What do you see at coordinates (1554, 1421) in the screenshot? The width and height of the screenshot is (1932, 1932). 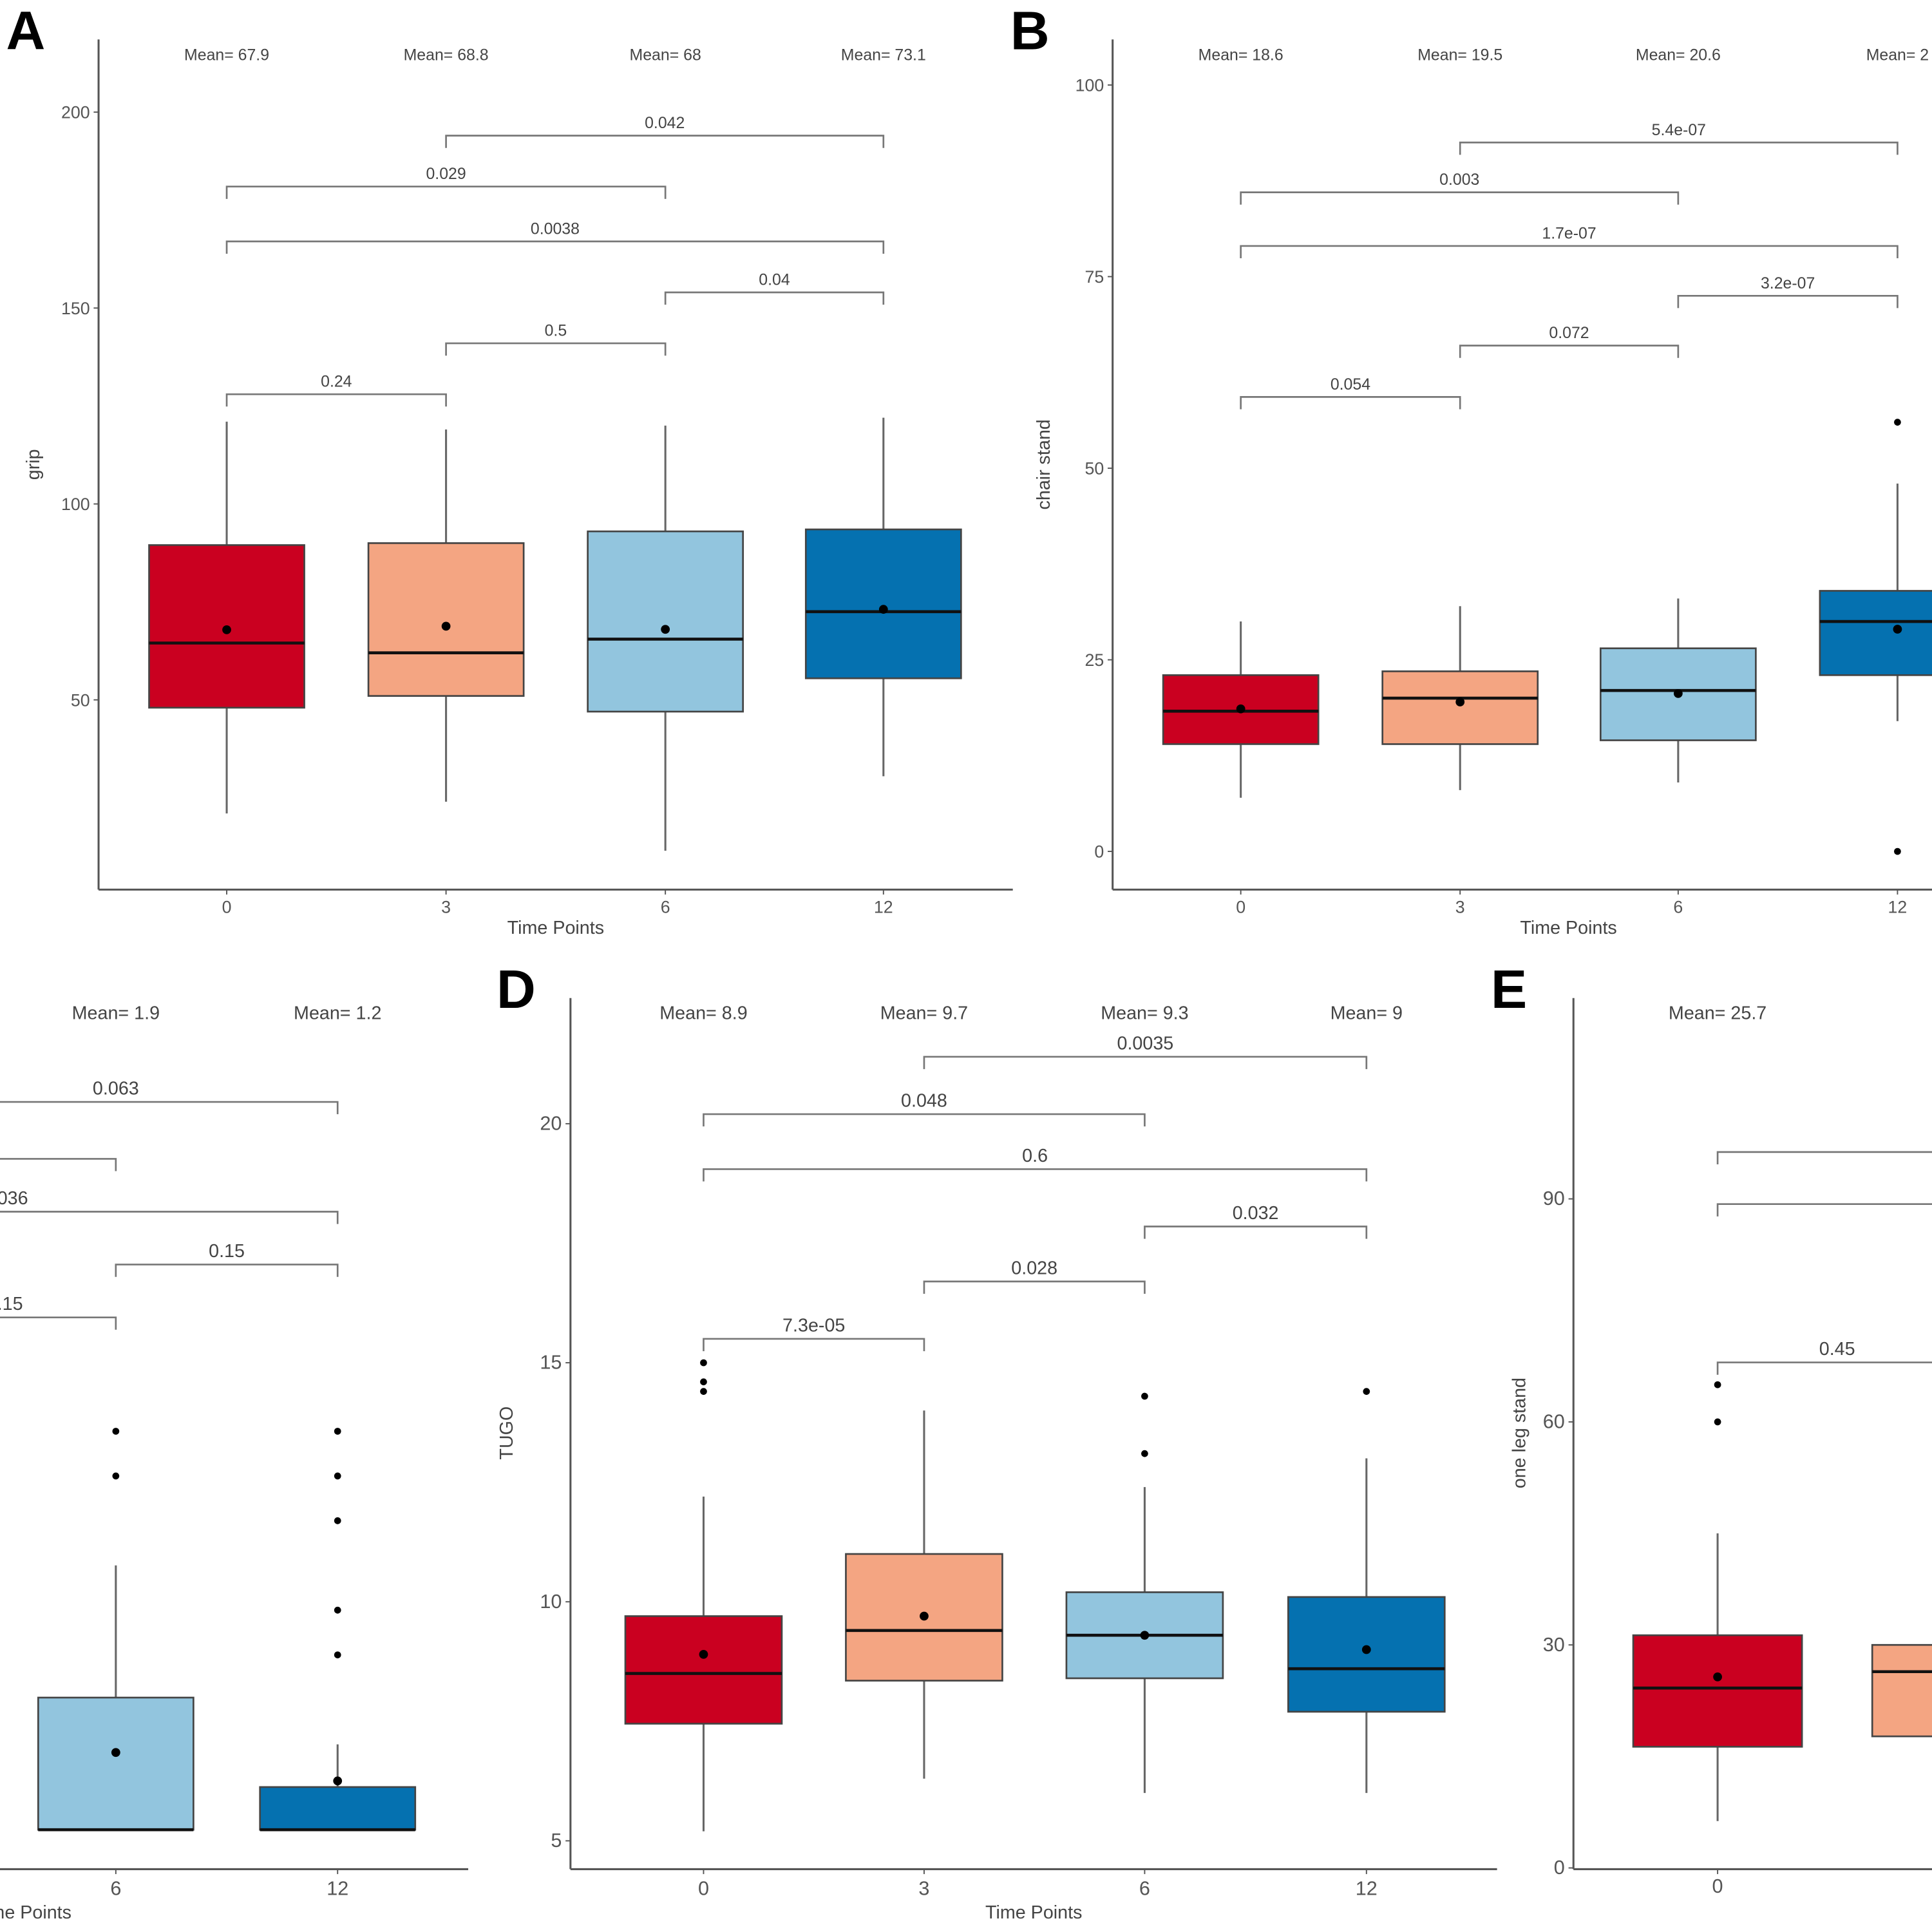 I see `y-tick-label: 60` at bounding box center [1554, 1421].